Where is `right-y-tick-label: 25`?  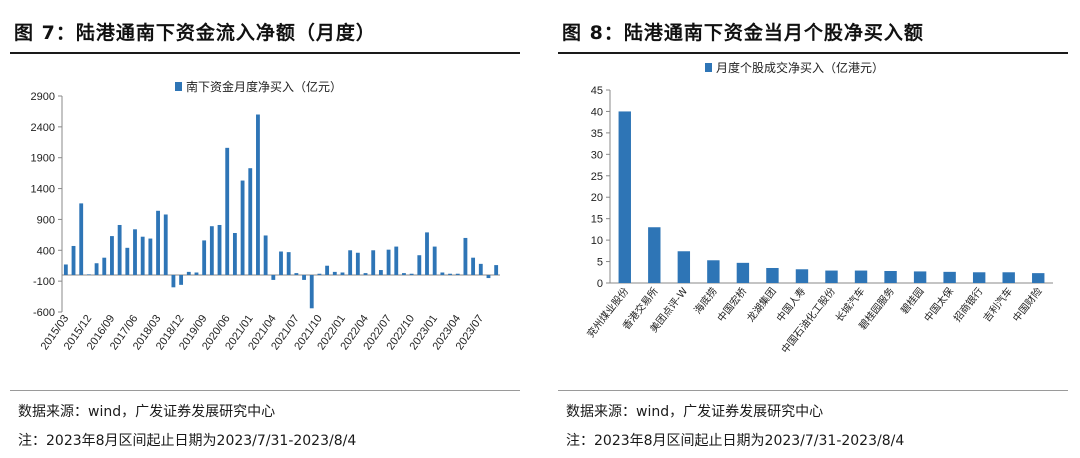
right-y-tick-label: 25 is located at coordinates (597, 177).